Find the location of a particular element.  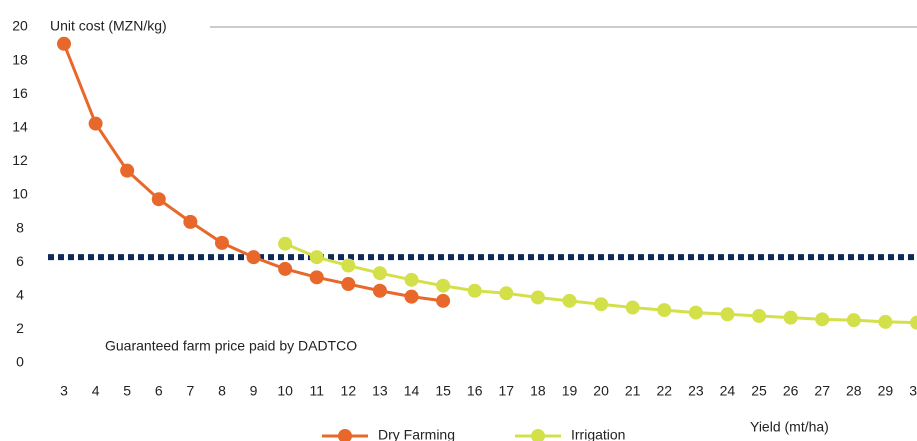

x-tick-label: 28 is located at coordinates (854, 391).